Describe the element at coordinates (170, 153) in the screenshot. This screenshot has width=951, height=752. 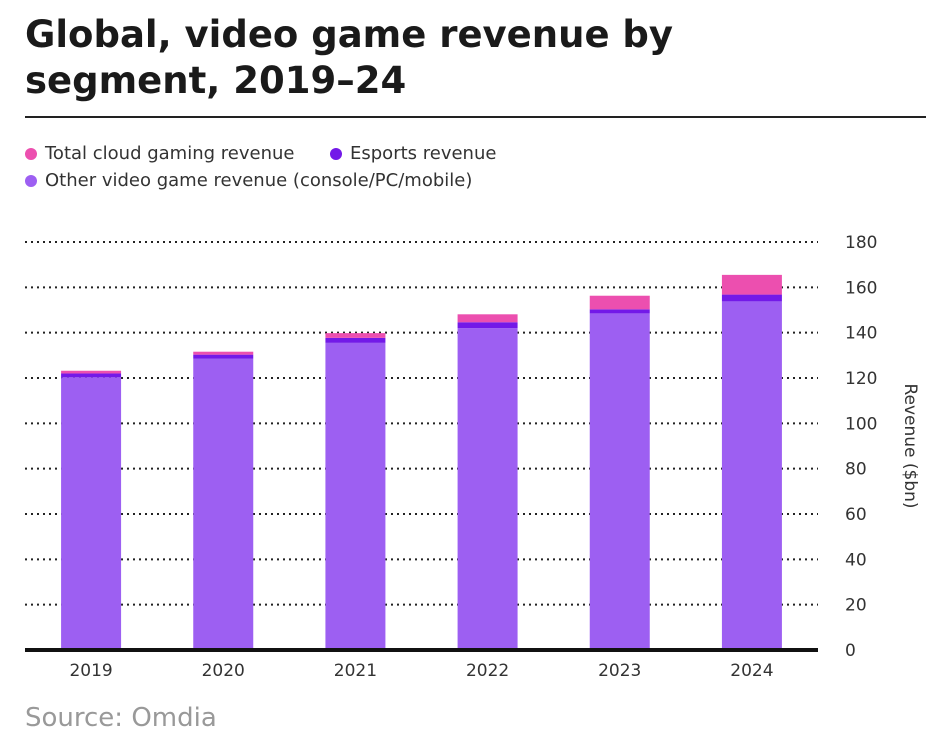
I see `legend-label-cloud: Total cloud gaming revenue` at that location.